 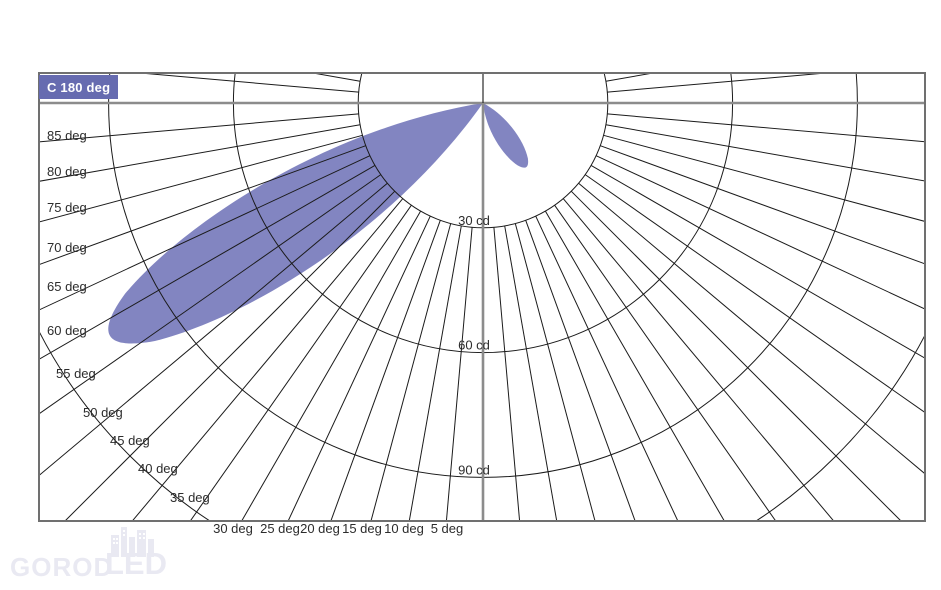 I want to click on angle-label-diagonal: 45 deg, so click(x=130, y=440).